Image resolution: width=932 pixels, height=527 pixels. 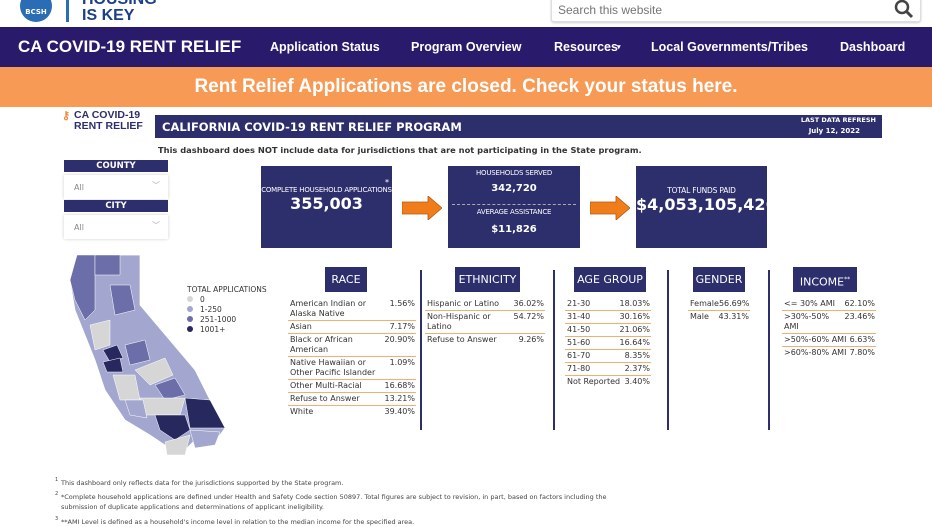 What do you see at coordinates (579, 355) in the screenshot?
I see `row-label: 61-70` at bounding box center [579, 355].